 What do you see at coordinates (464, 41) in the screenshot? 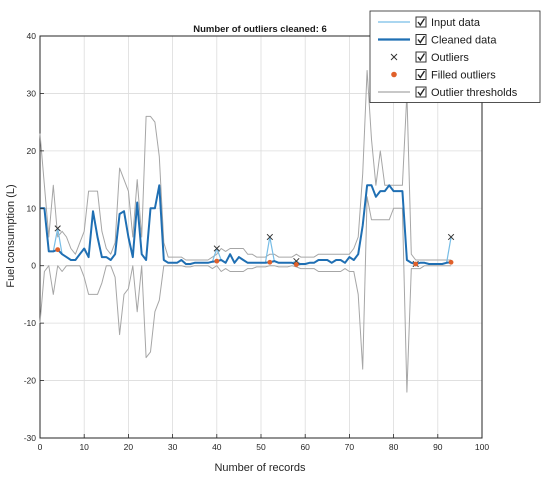
I see `legend-label: Cleaned data` at bounding box center [464, 41].